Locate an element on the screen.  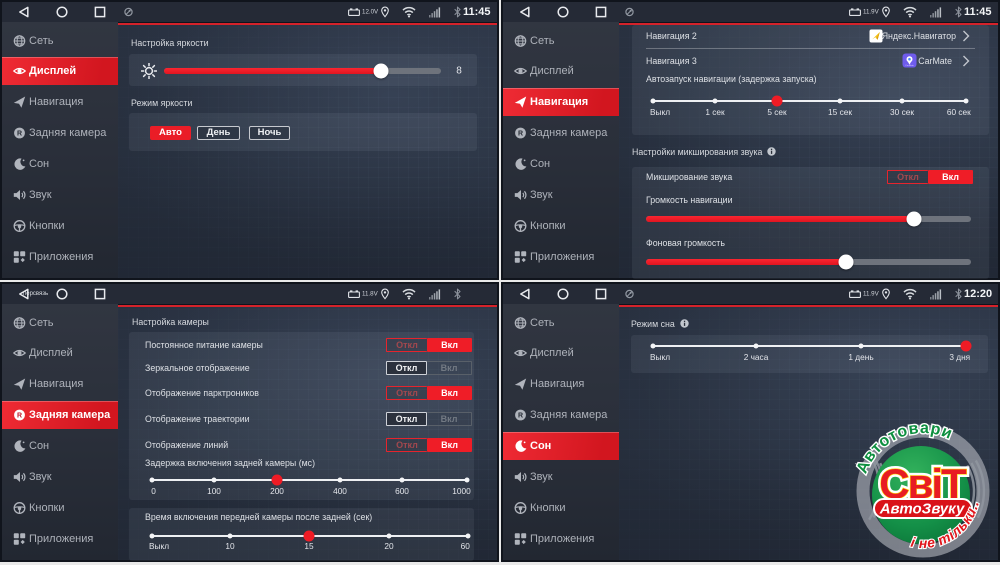
svg-text: CarMate is located at coordinates (909, 65).